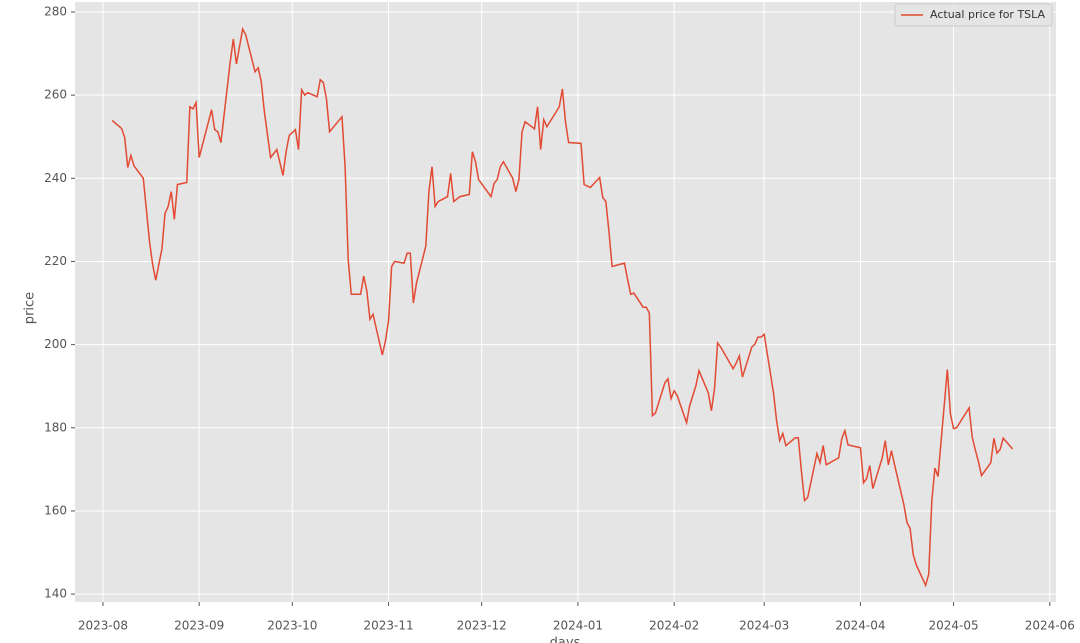 Image resolution: width=1080 pixels, height=643 pixels. Describe the element at coordinates (988, 14) in the screenshot. I see `legend-label: Actual price for TSLA` at that location.